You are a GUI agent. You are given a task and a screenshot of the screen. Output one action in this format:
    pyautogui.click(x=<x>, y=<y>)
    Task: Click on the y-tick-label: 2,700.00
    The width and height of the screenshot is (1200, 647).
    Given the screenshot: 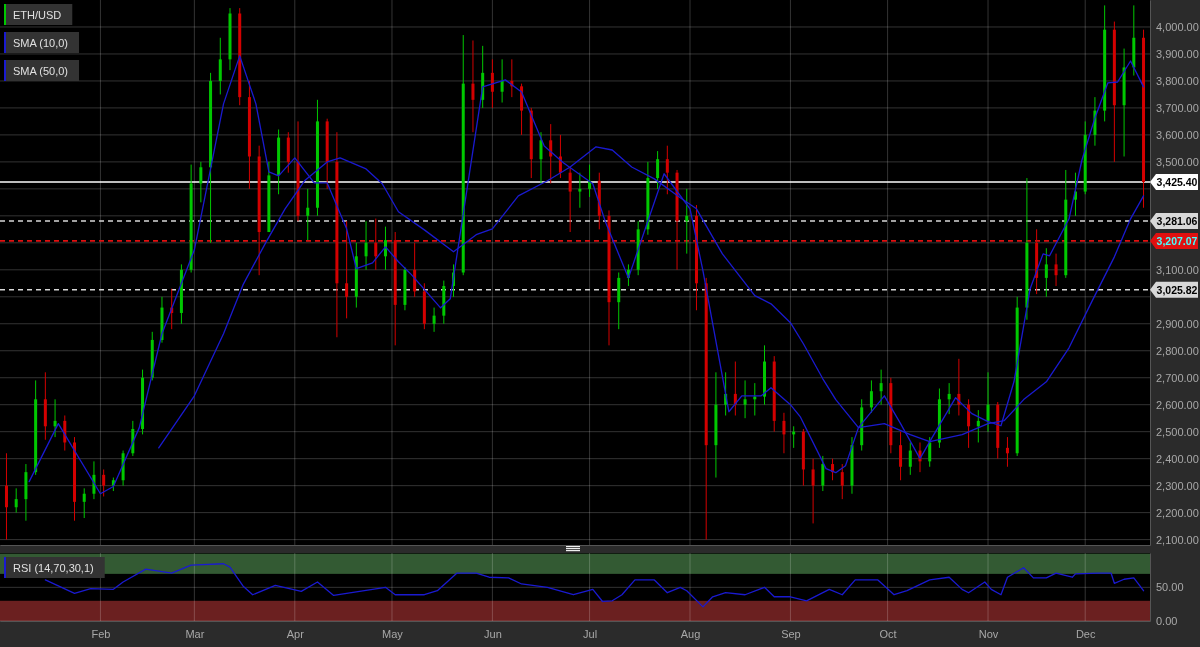 What is the action you would take?
    pyautogui.click(x=1177, y=377)
    